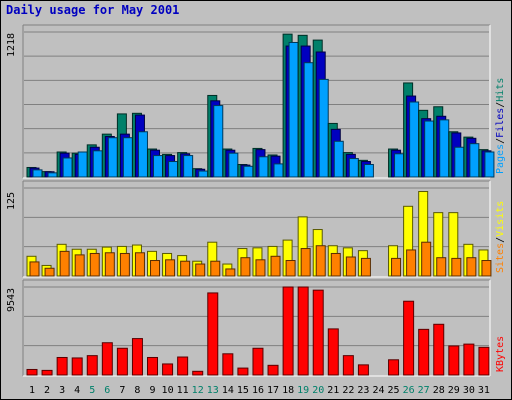 This screenshot has width=512, height=400. I want to click on day-label-4: 4, so click(77, 390).